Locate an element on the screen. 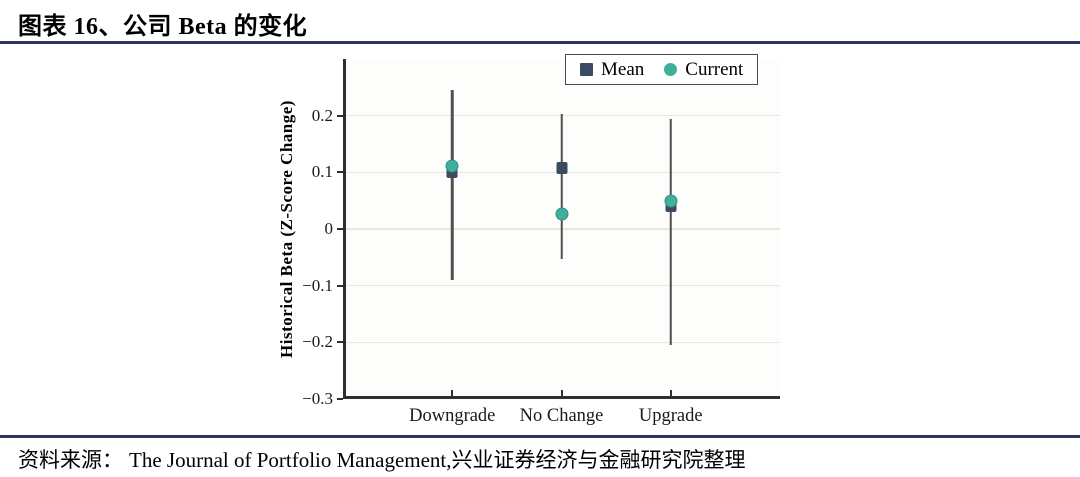  legend-label: Mean is located at coordinates (623, 69).